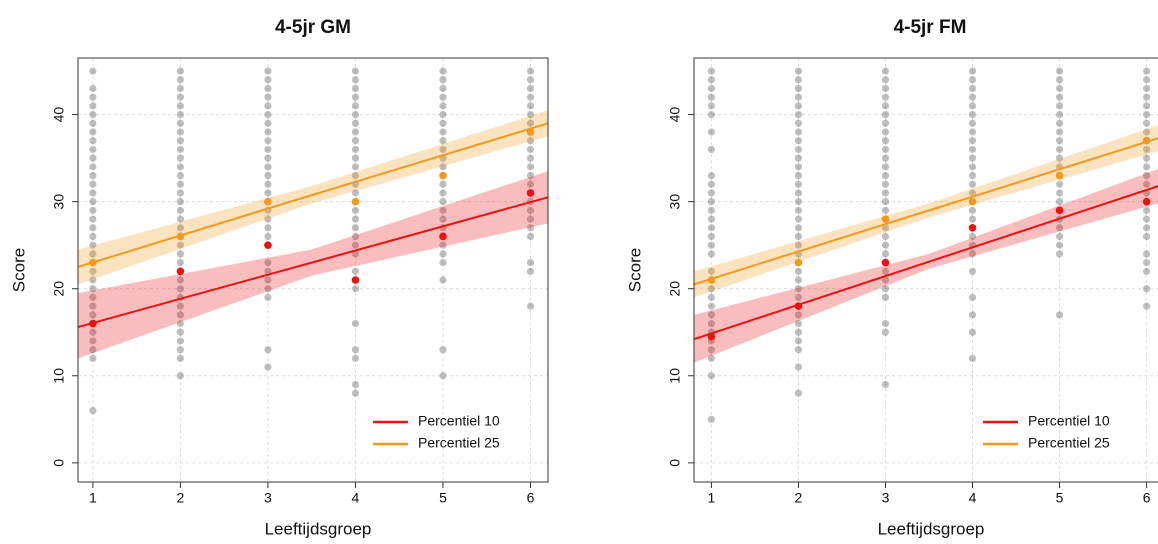 The width and height of the screenshot is (1158, 544). I want to click on legend-label: Percentiel 10, so click(459, 421).